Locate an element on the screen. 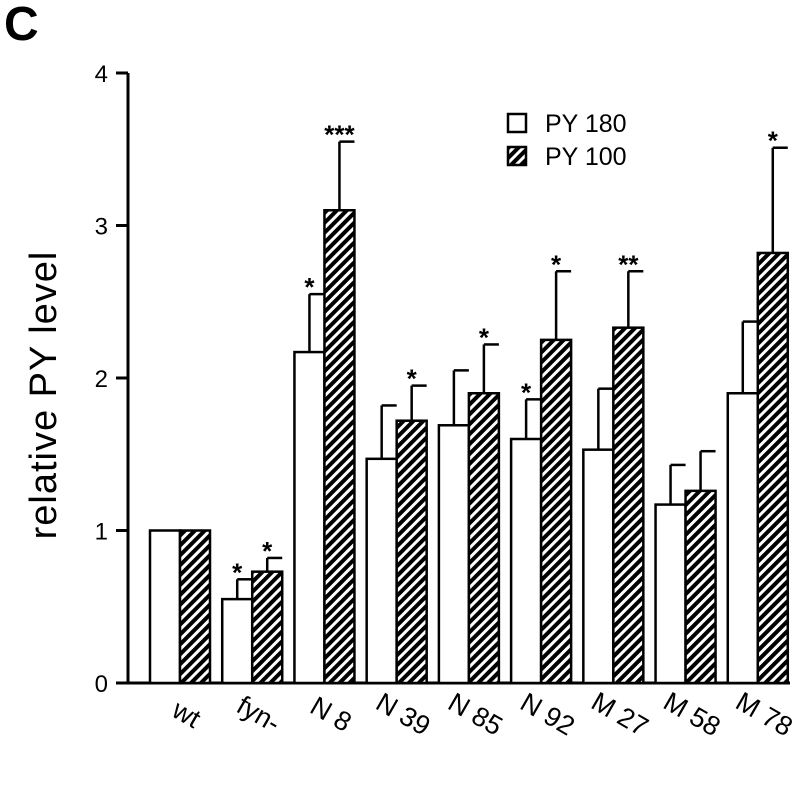 The image size is (800, 786). x-category-label: M 78 is located at coordinates (764, 714).